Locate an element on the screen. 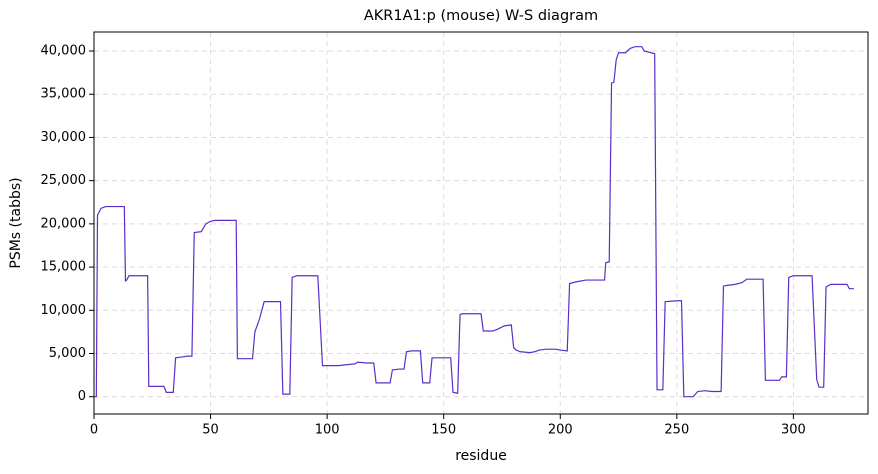 Image resolution: width=878 pixels, height=474 pixels. chart-title: AKR1A1:p (mouse) W-S diagram is located at coordinates (481, 16).